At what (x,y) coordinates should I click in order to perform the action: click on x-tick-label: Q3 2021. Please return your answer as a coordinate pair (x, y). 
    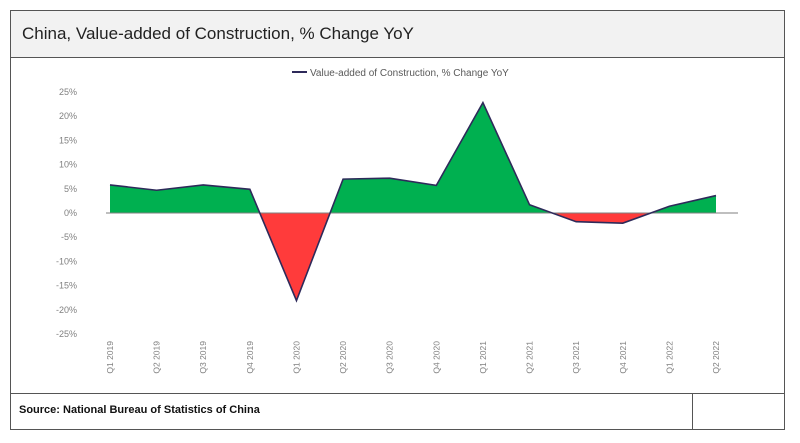
    Looking at the image, I should click on (576, 357).